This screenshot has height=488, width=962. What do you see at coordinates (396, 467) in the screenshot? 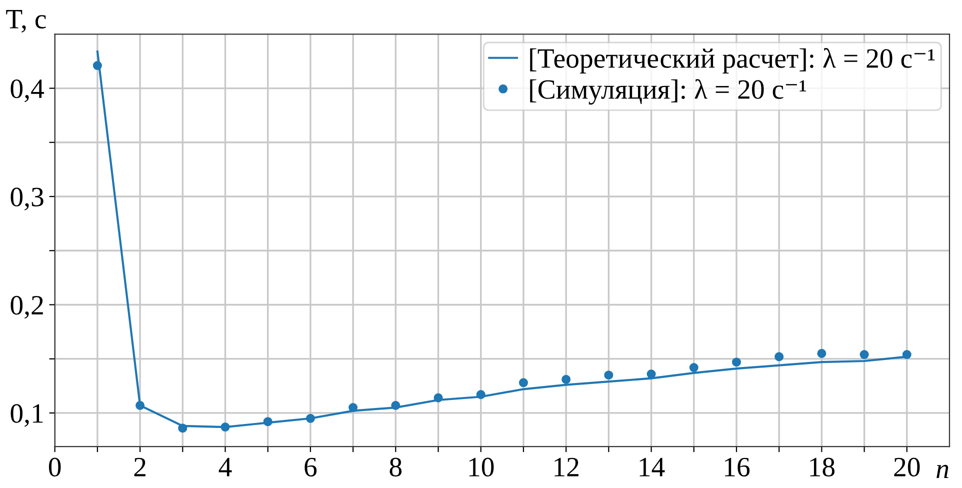
I see `x-tick-label: 8` at bounding box center [396, 467].